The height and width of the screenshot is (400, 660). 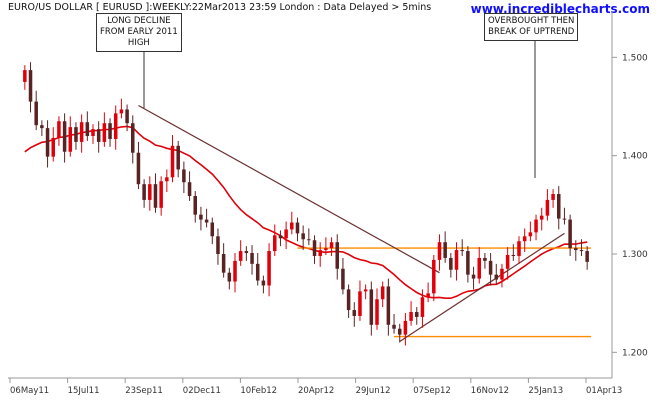 What do you see at coordinates (373, 391) in the screenshot?
I see `x-tick-label: 29Jun12` at bounding box center [373, 391].